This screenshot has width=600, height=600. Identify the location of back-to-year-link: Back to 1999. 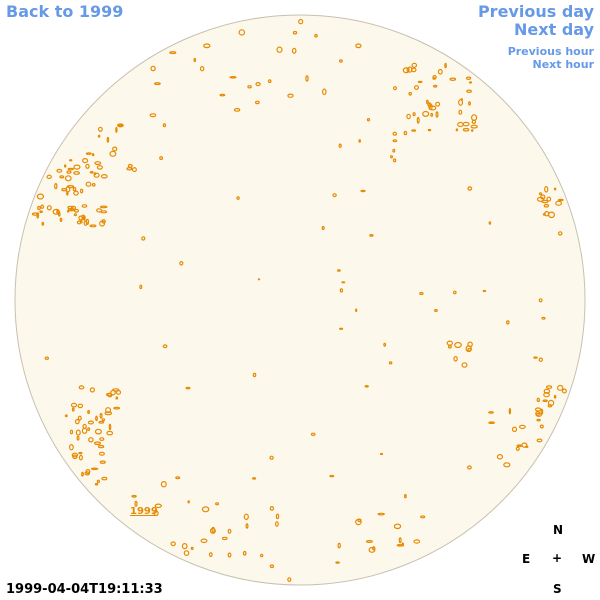
(65, 11).